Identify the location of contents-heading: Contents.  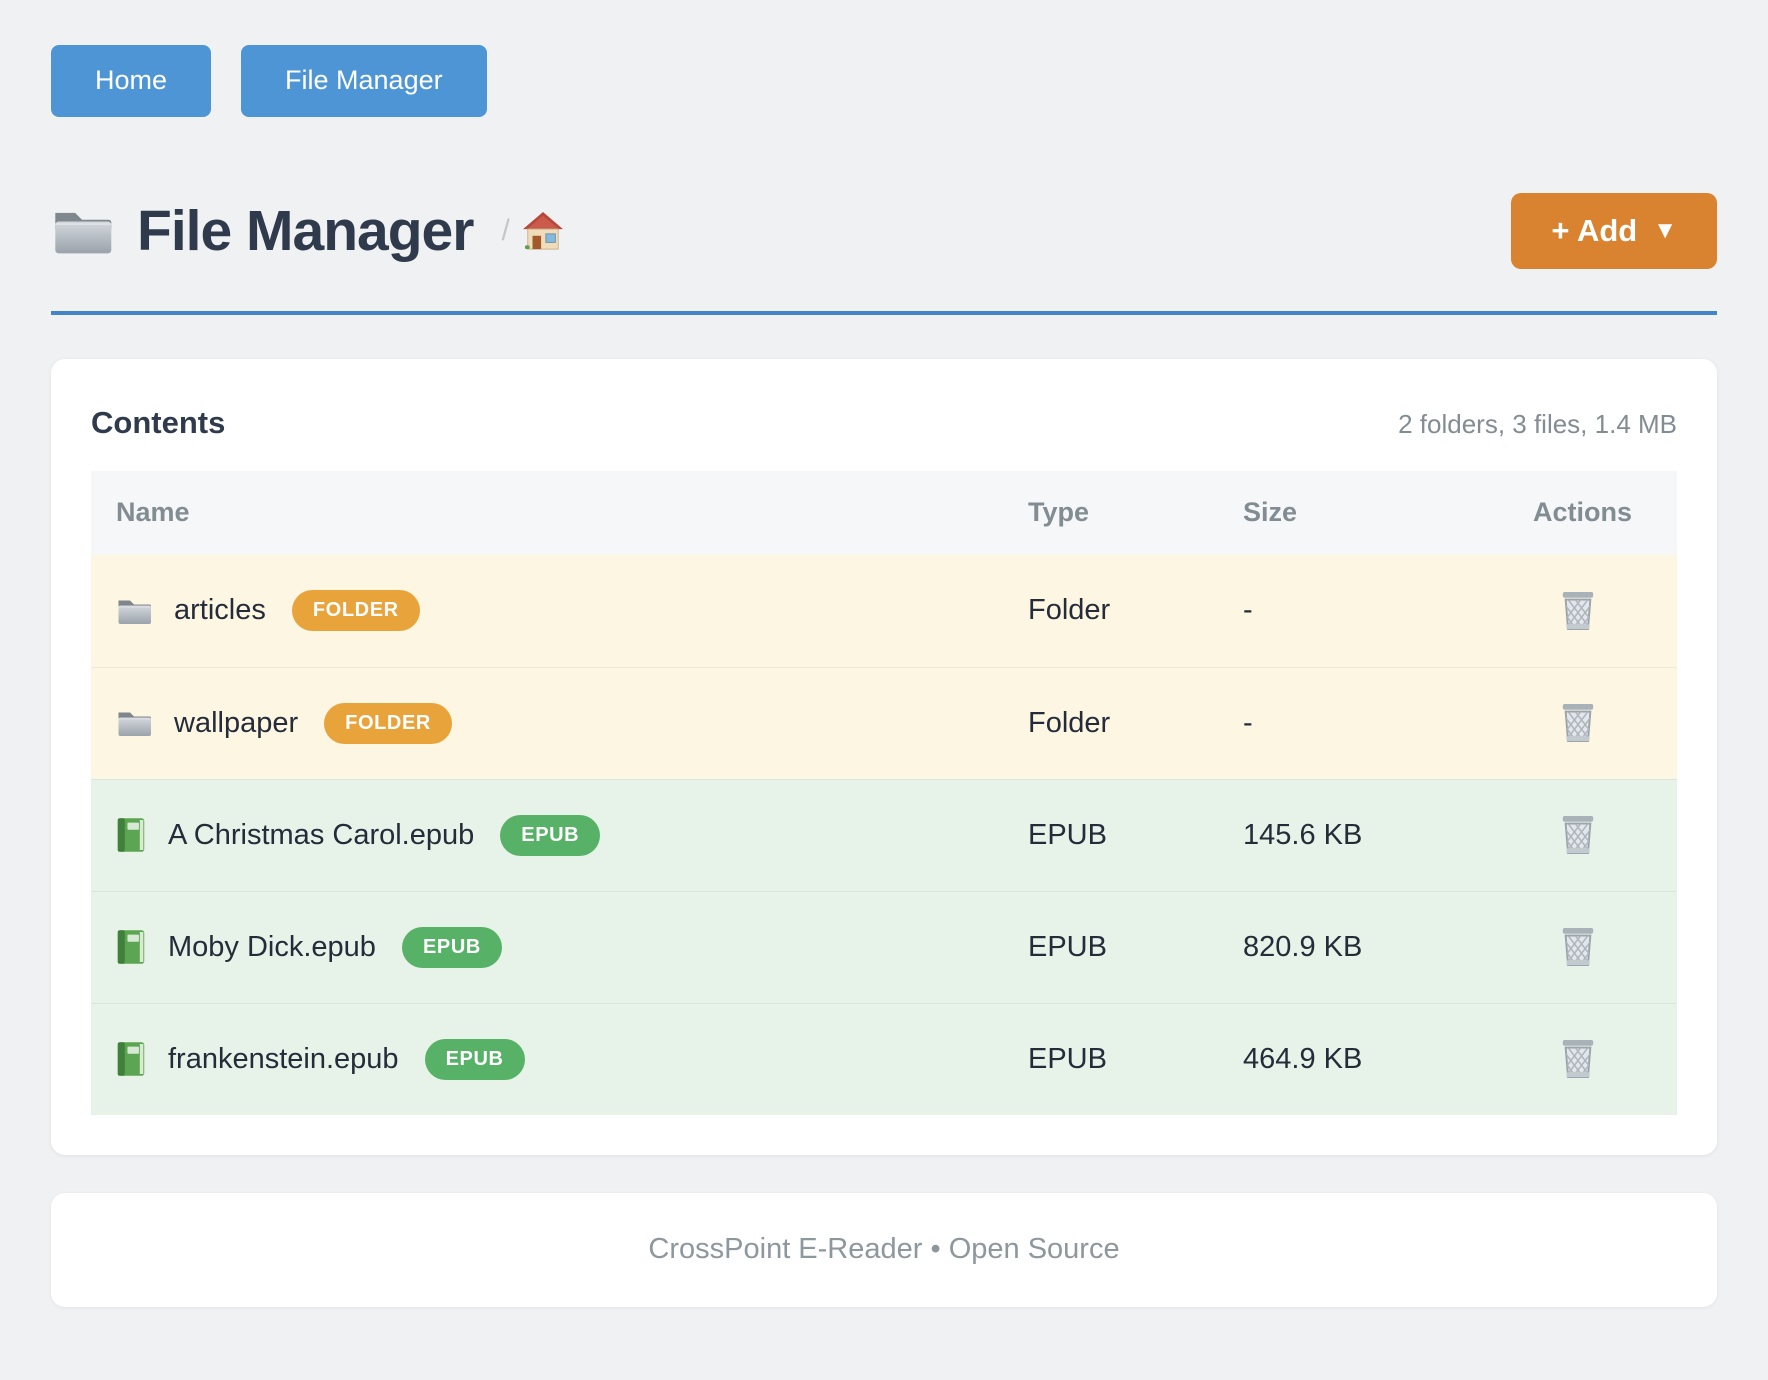
(158, 422).